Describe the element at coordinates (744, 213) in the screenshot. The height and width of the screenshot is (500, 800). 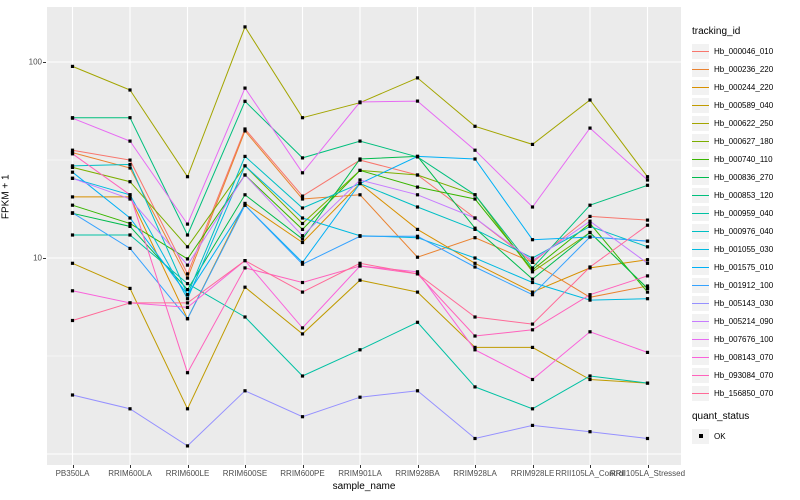
I see `legend-label: Hb_000959_040` at that location.